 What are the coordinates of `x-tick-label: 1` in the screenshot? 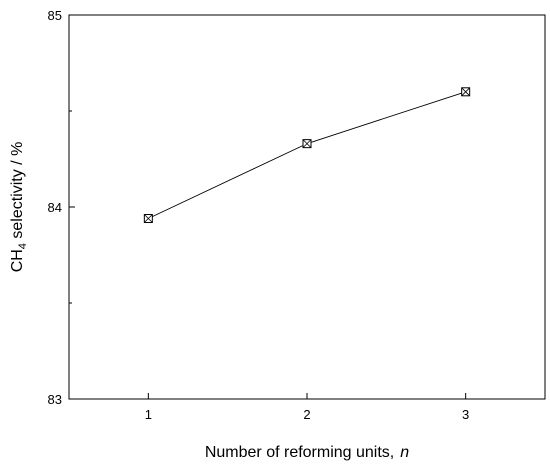 It's located at (148, 414).